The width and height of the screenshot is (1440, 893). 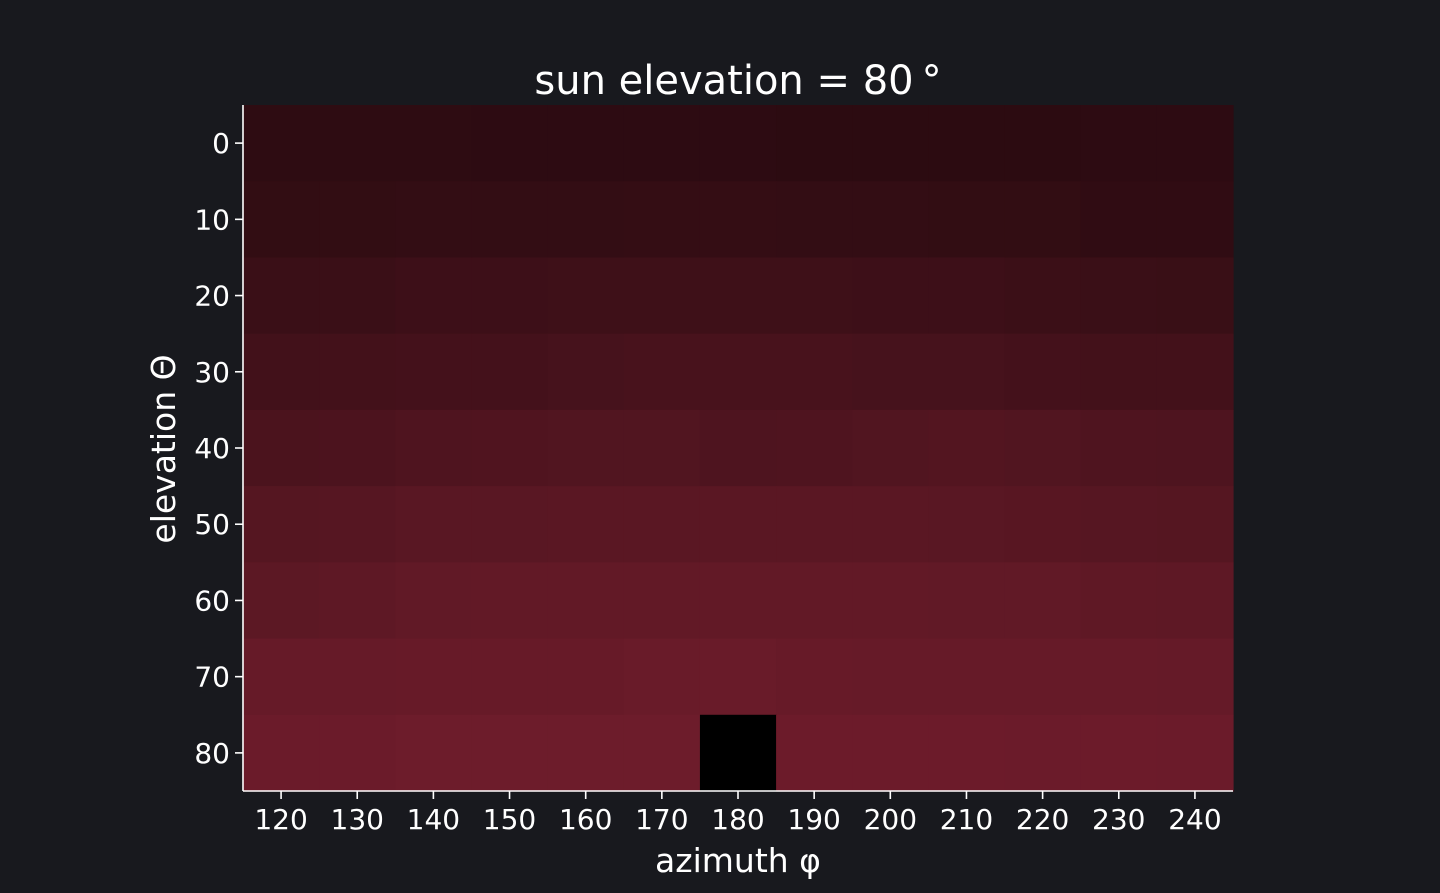 What do you see at coordinates (509, 819) in the screenshot?
I see `x-tick-label: 150` at bounding box center [509, 819].